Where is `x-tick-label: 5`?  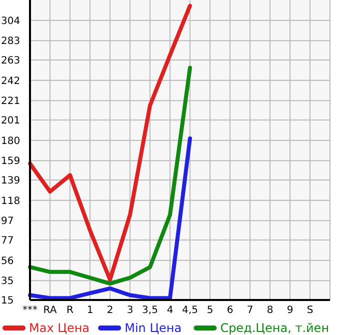 x-tick-label: 5 is located at coordinates (210, 310).